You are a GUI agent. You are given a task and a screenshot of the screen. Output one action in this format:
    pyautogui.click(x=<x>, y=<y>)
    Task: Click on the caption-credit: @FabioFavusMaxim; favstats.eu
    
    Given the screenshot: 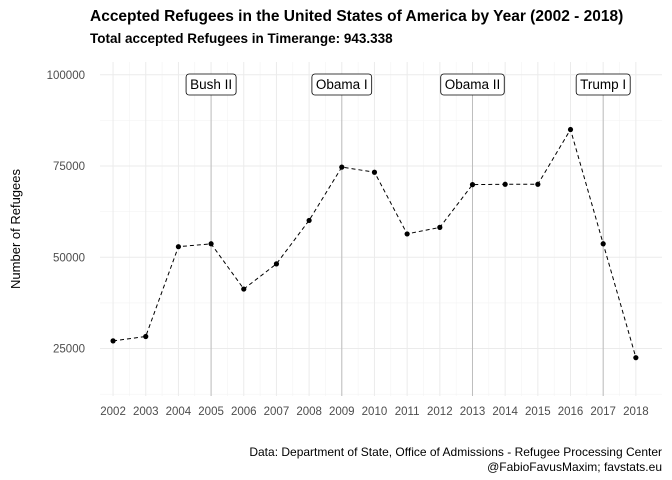 What is the action you would take?
    pyautogui.click(x=574, y=467)
    